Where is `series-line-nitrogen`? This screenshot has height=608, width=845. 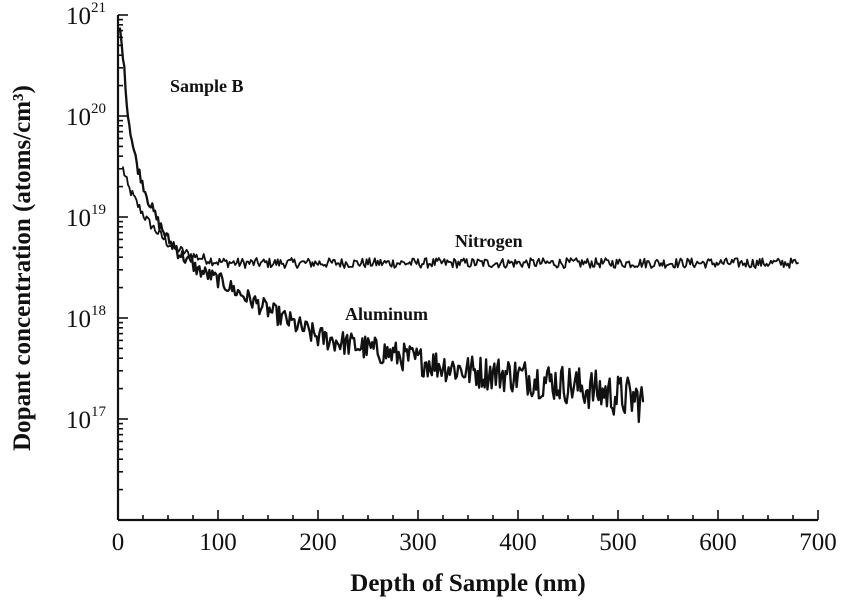
series-line-nitrogen is located at coordinates (460, 217).